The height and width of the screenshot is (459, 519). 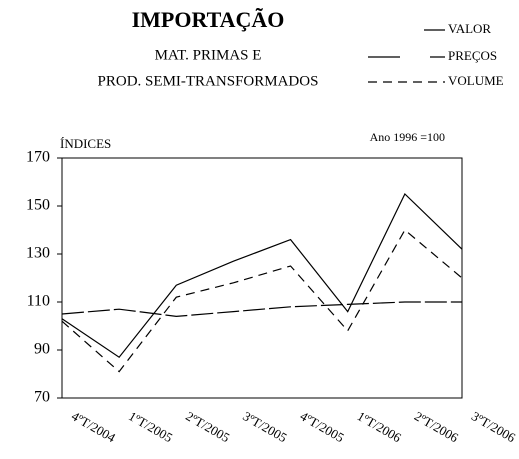 What do you see at coordinates (38, 205) in the screenshot?
I see `y-tick-label: 150` at bounding box center [38, 205].